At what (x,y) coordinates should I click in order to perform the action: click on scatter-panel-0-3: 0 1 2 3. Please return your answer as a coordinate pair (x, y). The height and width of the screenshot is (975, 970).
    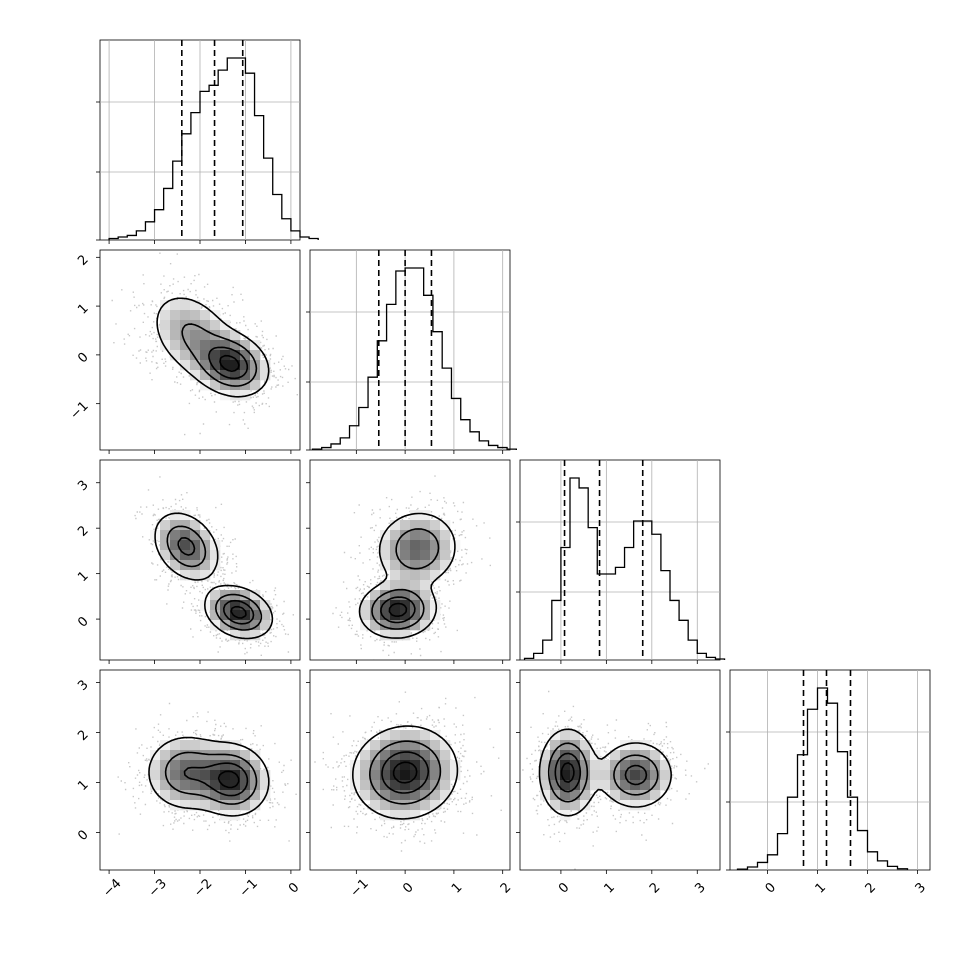
    Looking at the image, I should click on (188, 771).